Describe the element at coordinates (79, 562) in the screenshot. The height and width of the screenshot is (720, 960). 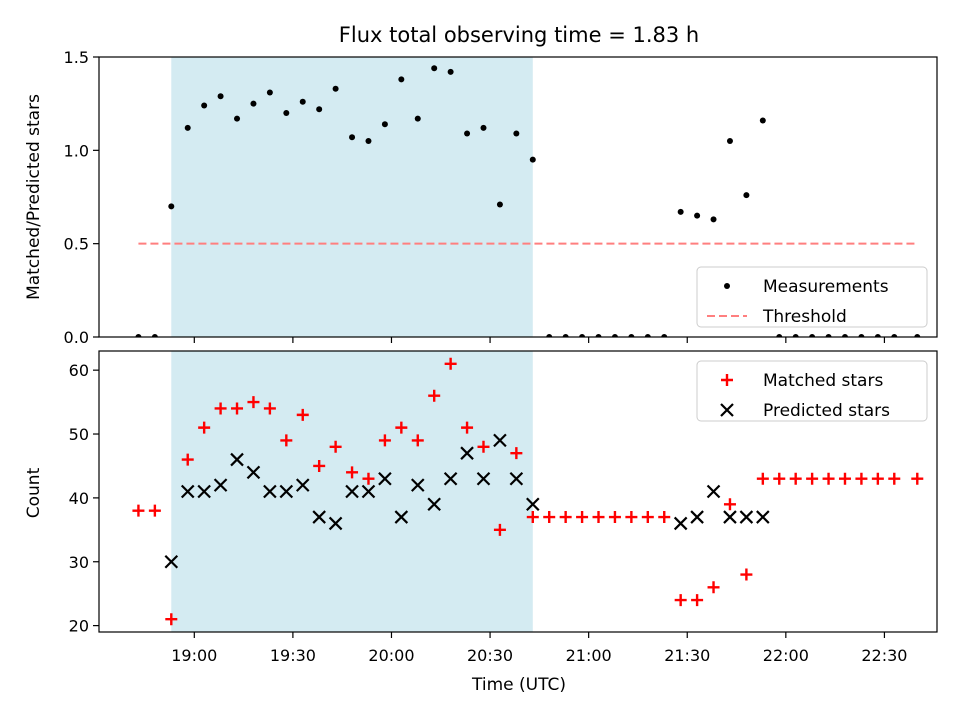
I see `y-tick-label: 30` at that location.